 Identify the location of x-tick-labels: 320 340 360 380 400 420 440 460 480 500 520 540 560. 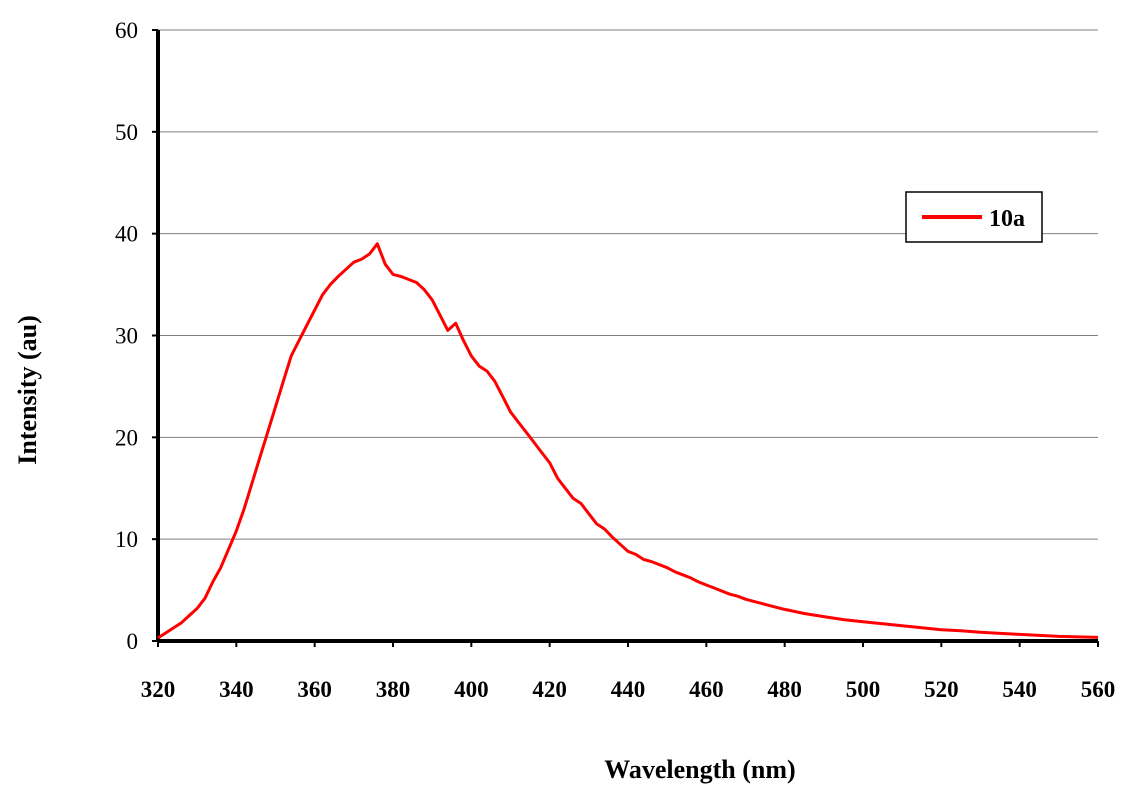
(628, 689).